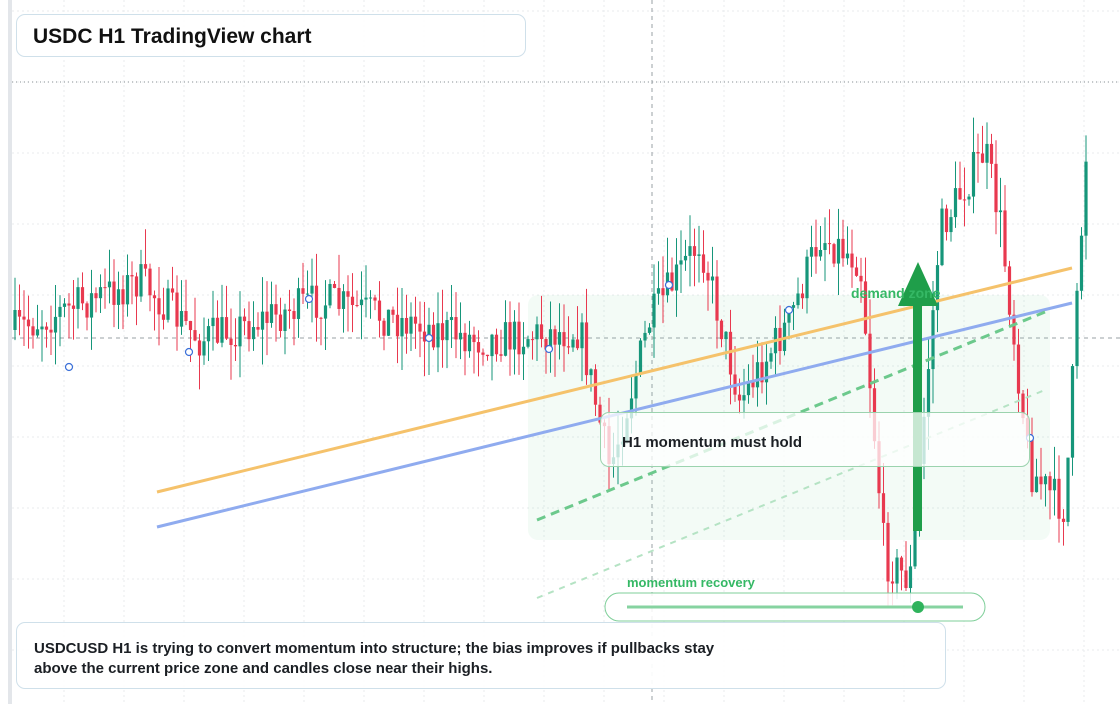 Image resolution: width=1120 pixels, height=704 pixels. Describe the element at coordinates (918, 607) in the screenshot. I see `slider-knob` at that location.